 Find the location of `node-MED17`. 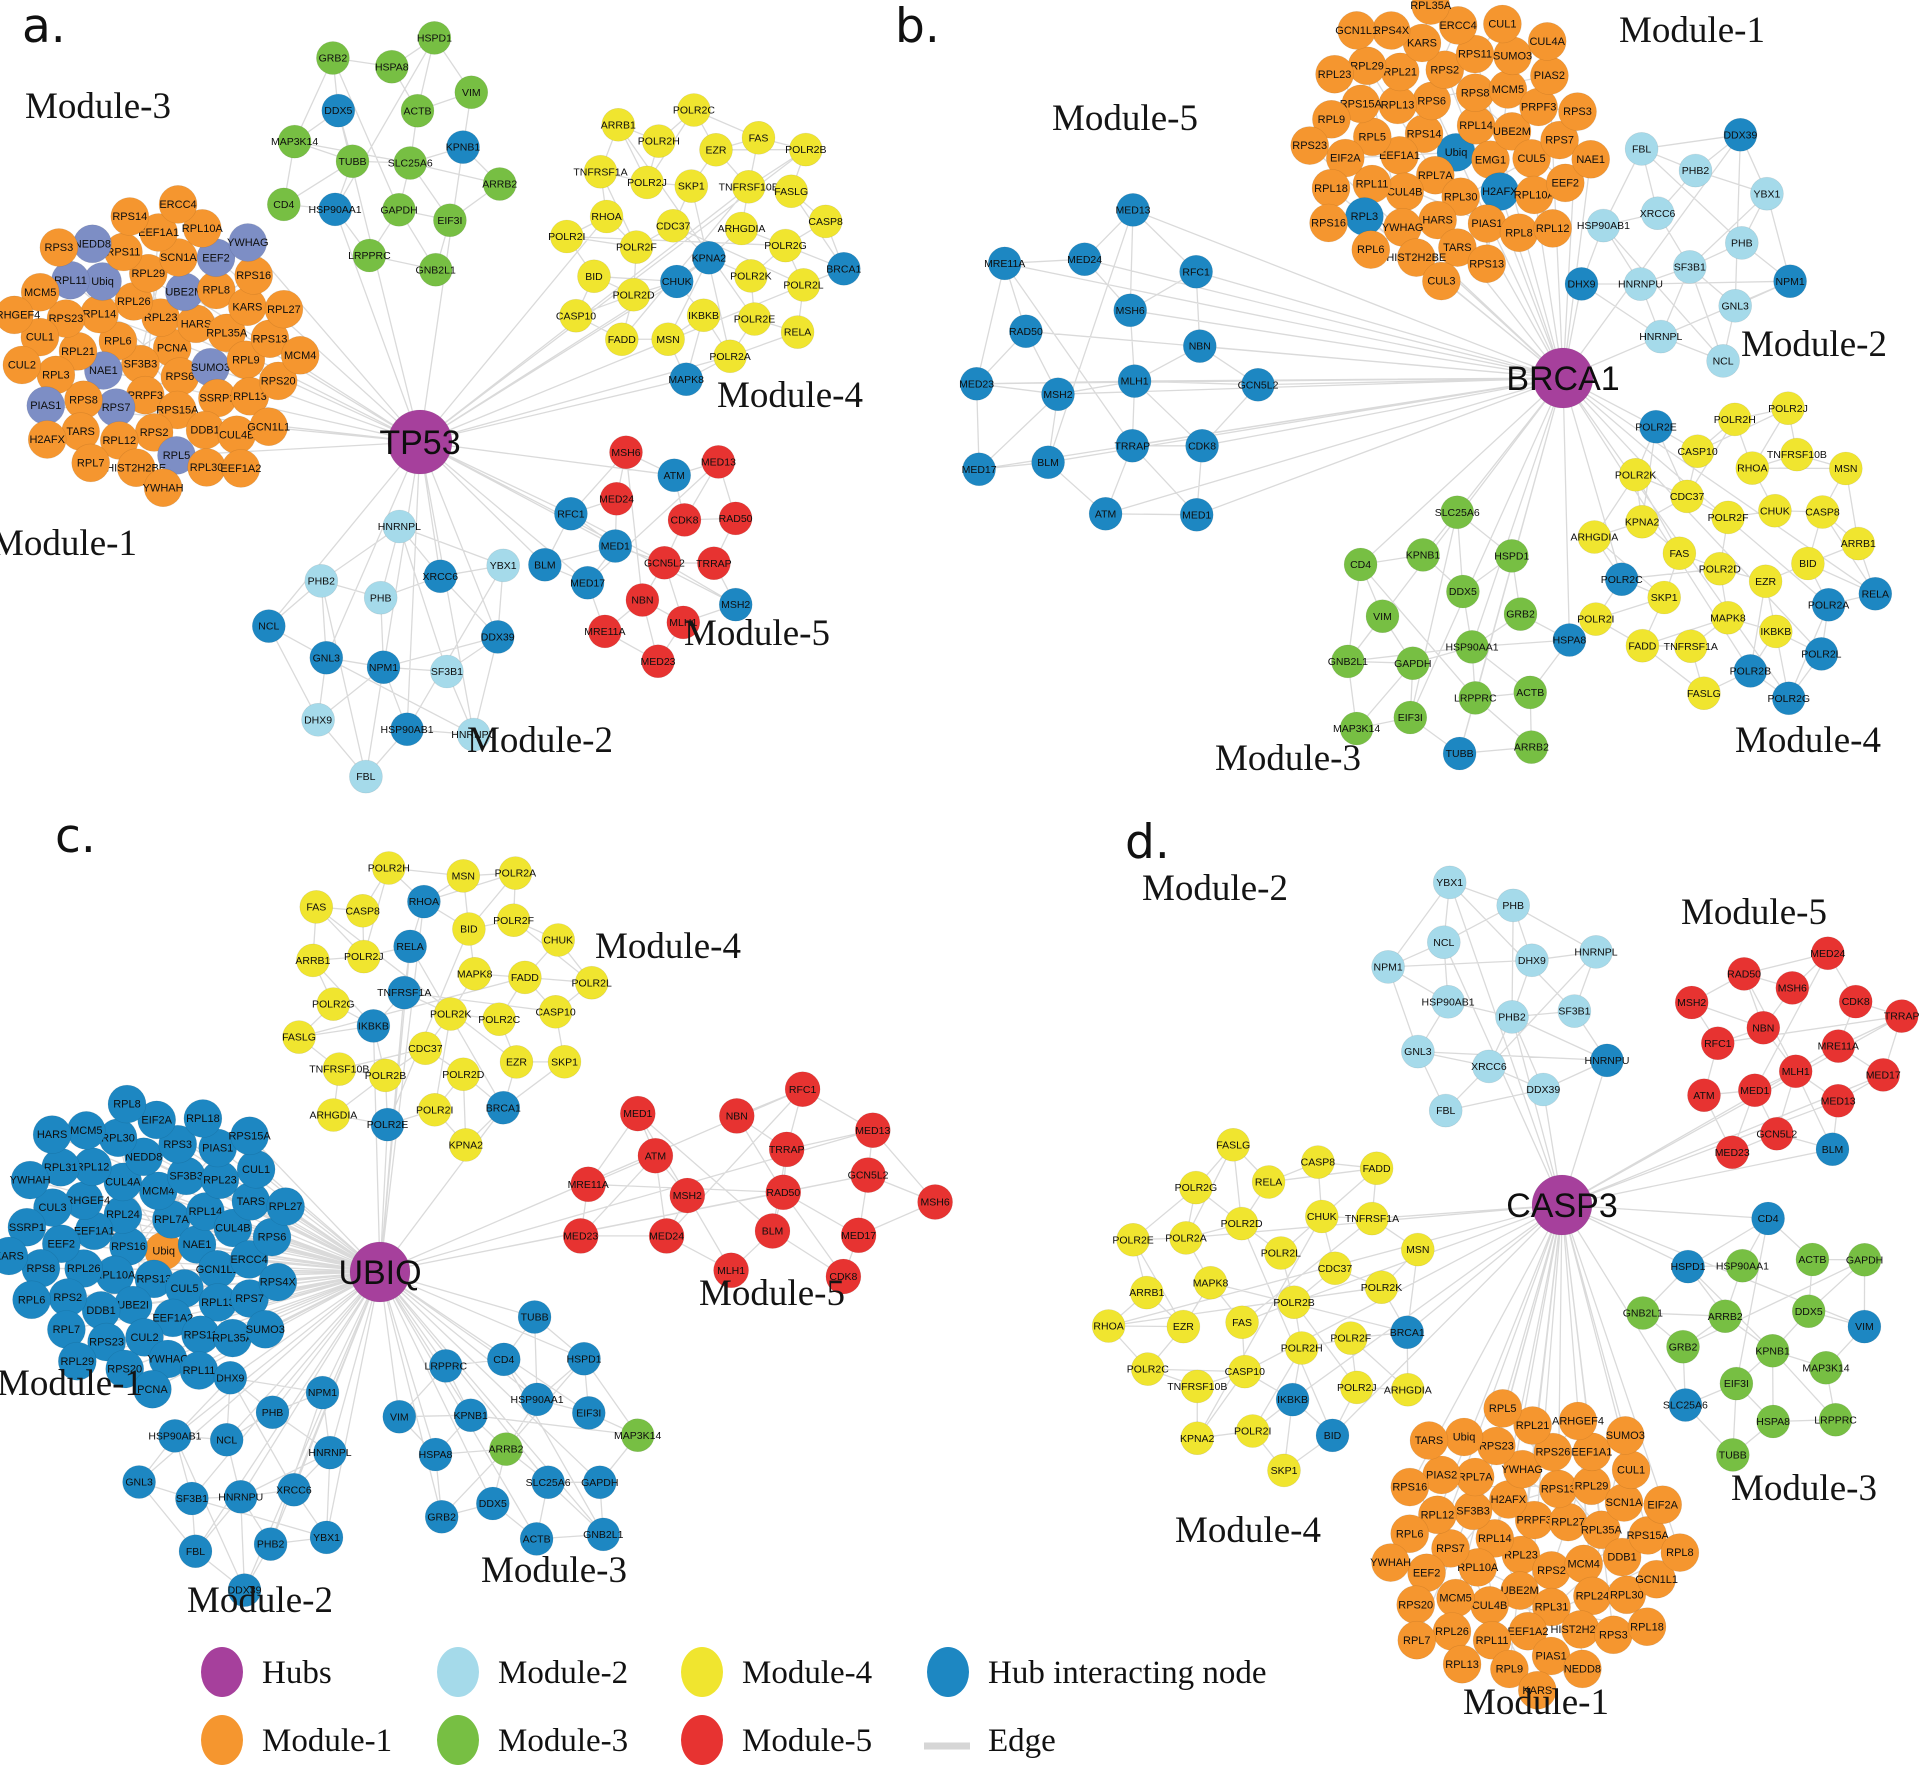

node-MED17 is located at coordinates (858, 1235).